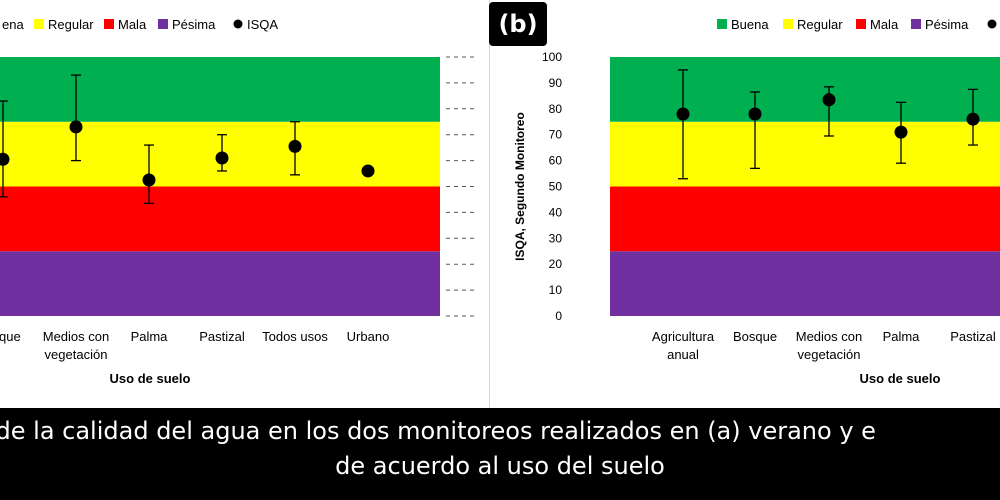 This screenshot has height=500, width=1000. What do you see at coordinates (683, 354) in the screenshot?
I see `x-category-label: anual` at bounding box center [683, 354].